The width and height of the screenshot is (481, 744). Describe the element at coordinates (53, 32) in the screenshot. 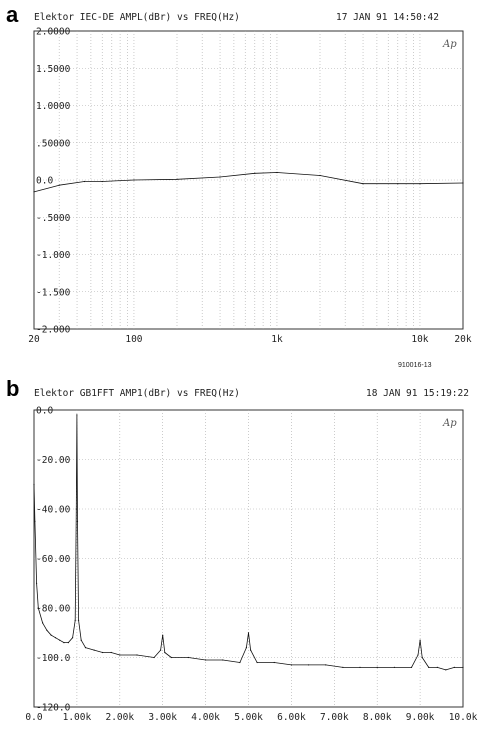

I see `chart-a-ytick-0: 2.0000` at that location.